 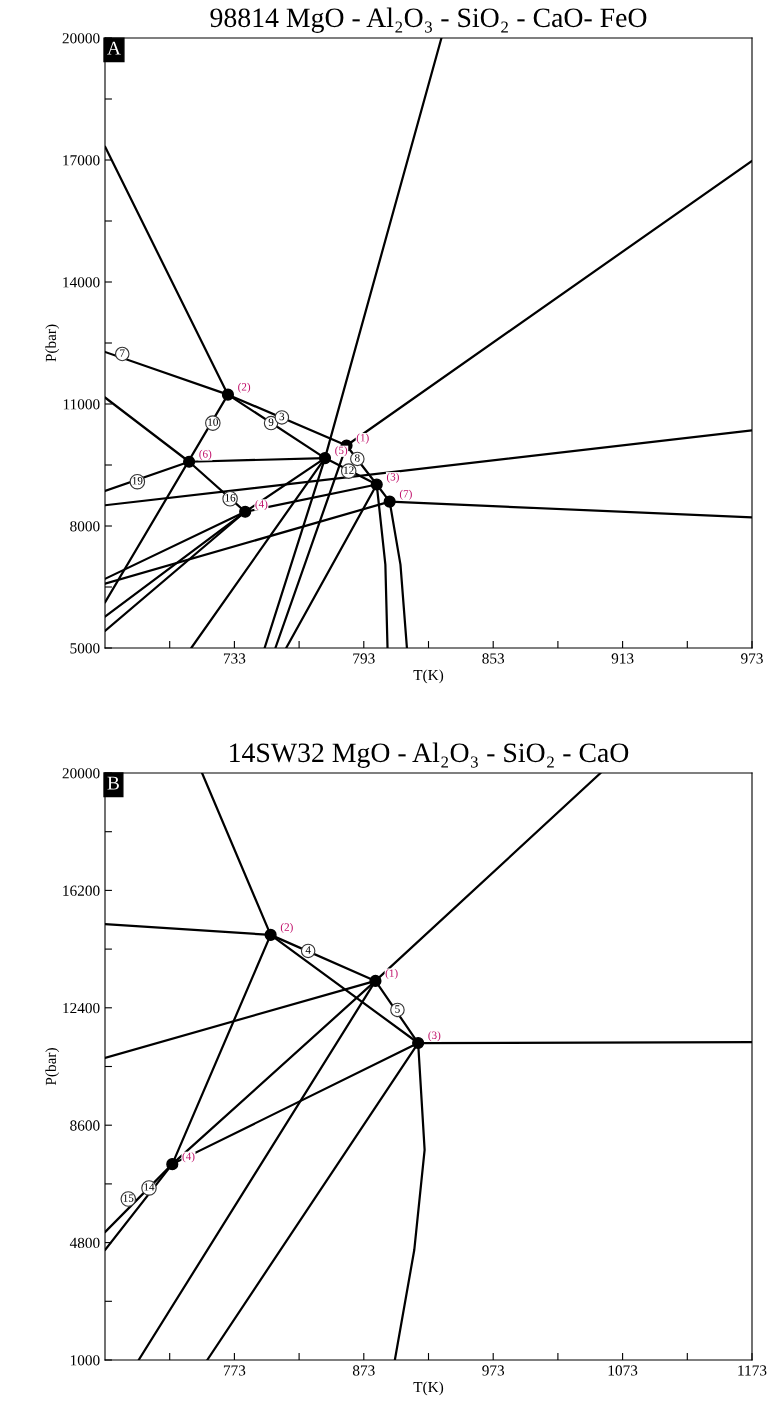 What do you see at coordinates (85, 1125) in the screenshot?
I see `y-tick-label: 8600` at bounding box center [85, 1125].